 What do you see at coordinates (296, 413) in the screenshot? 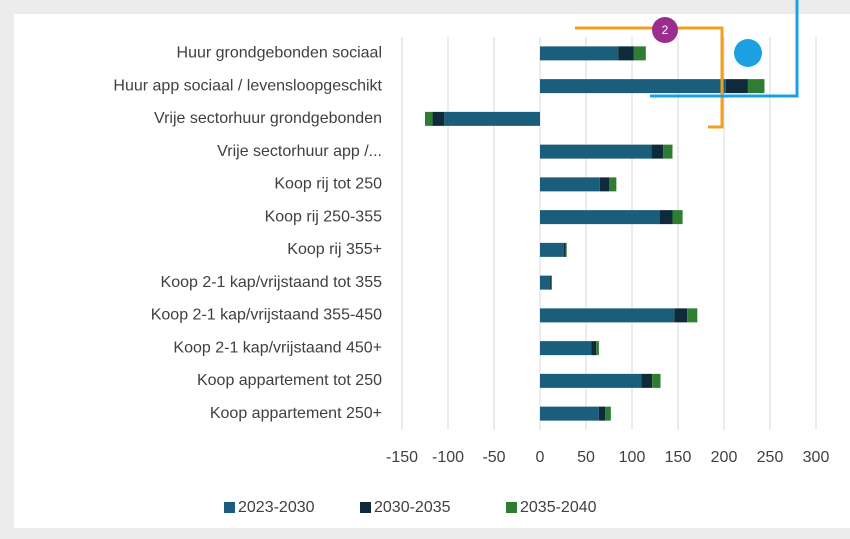
I see `y-tick-label: Koop appartement 250+` at bounding box center [296, 413].